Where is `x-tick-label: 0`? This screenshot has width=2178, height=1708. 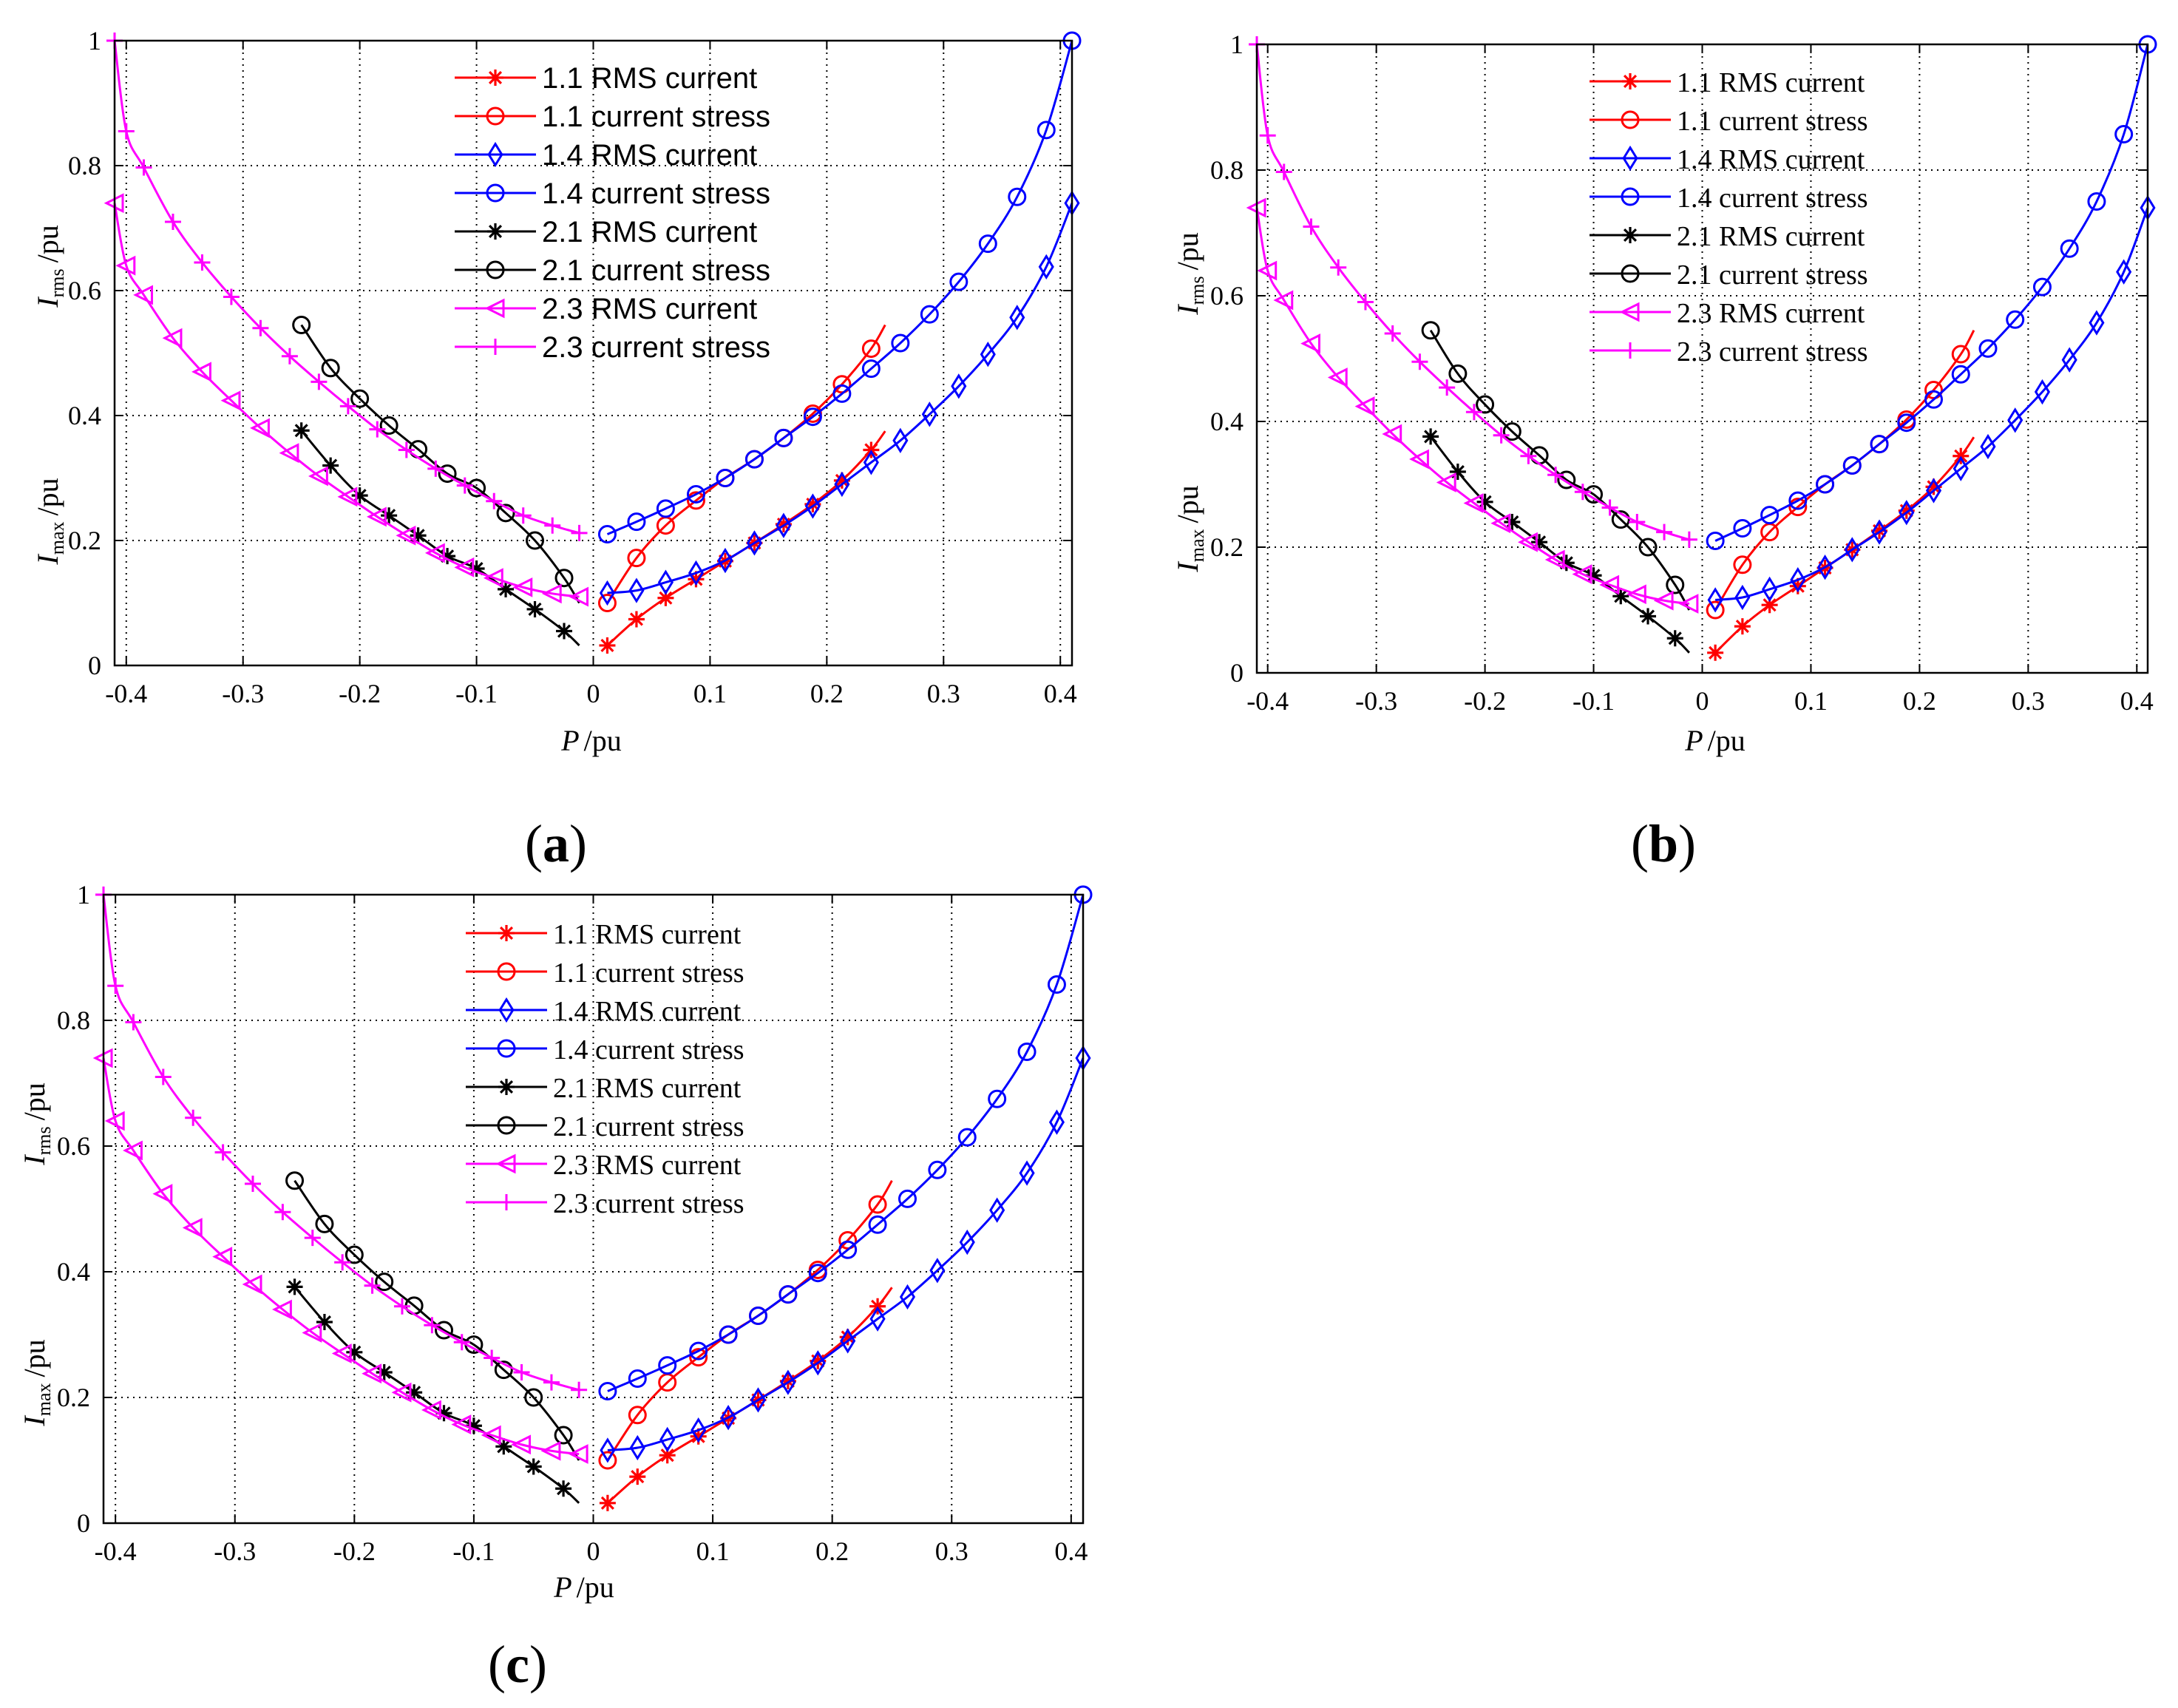
x-tick-label: 0 is located at coordinates (1702, 701).